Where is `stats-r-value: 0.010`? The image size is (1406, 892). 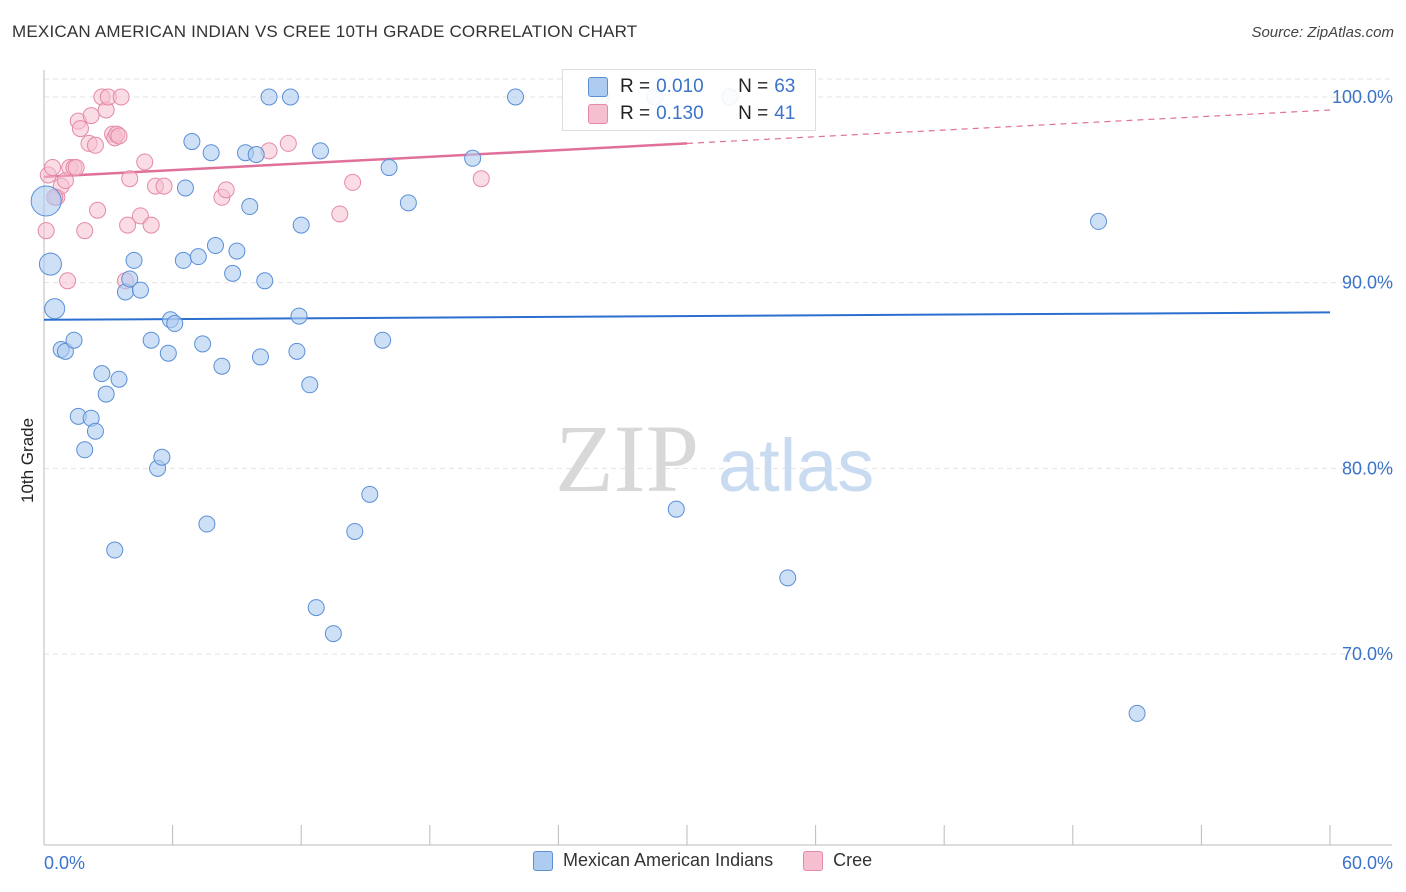 stats-r-value: 0.010 is located at coordinates (680, 86).